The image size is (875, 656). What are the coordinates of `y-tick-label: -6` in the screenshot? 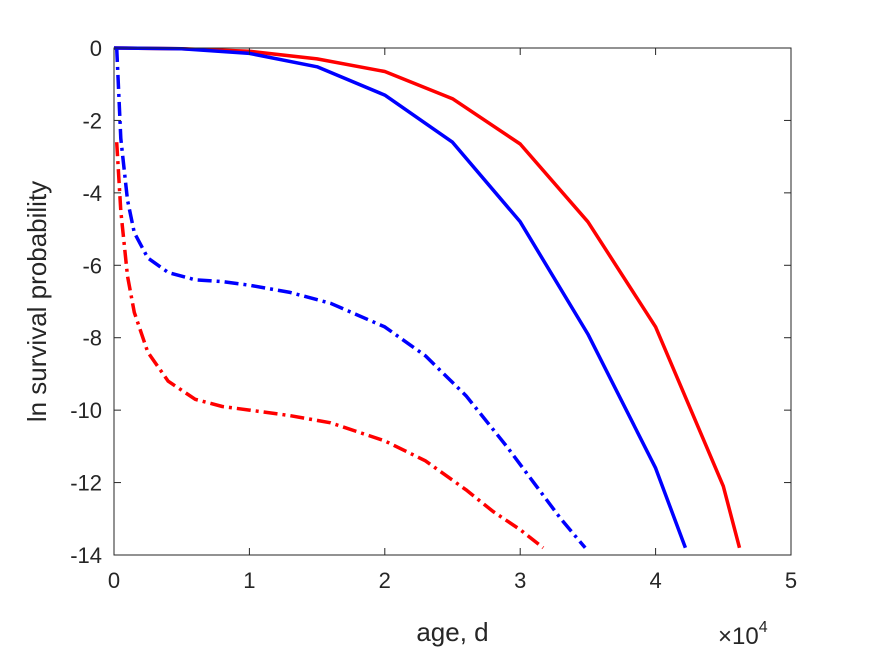 It's located at (92, 265).